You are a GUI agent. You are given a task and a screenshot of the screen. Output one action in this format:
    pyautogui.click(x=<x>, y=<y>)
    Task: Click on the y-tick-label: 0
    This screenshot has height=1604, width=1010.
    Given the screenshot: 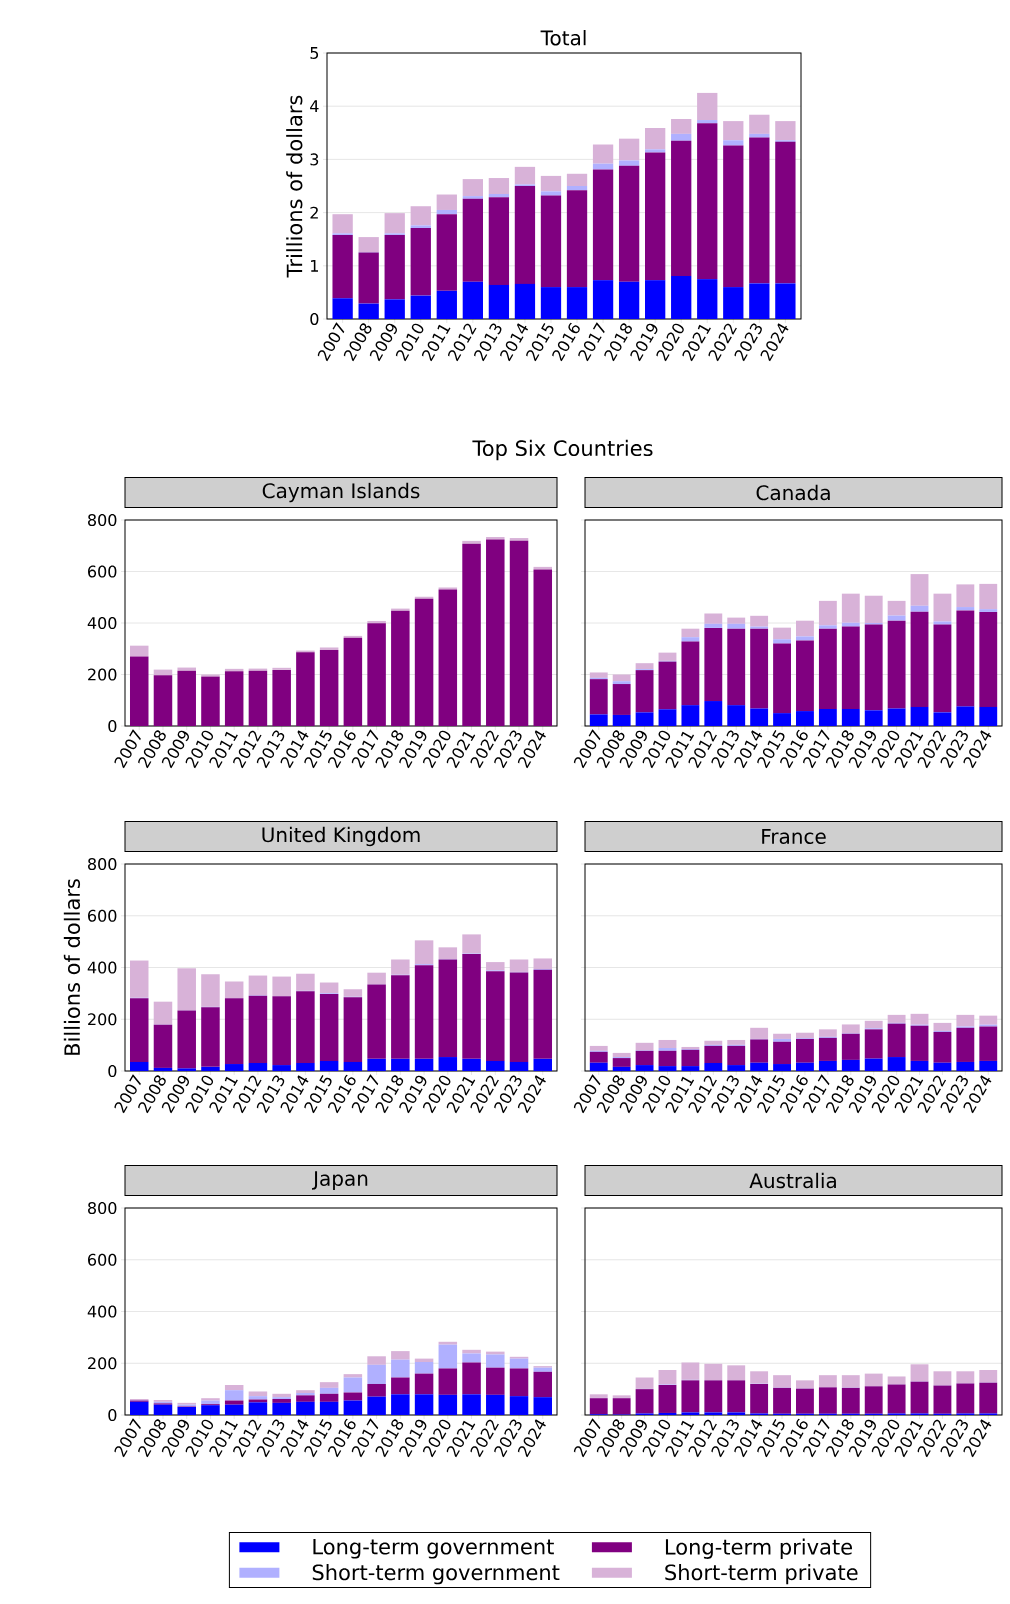 What is the action you would take?
    pyautogui.click(x=314, y=319)
    